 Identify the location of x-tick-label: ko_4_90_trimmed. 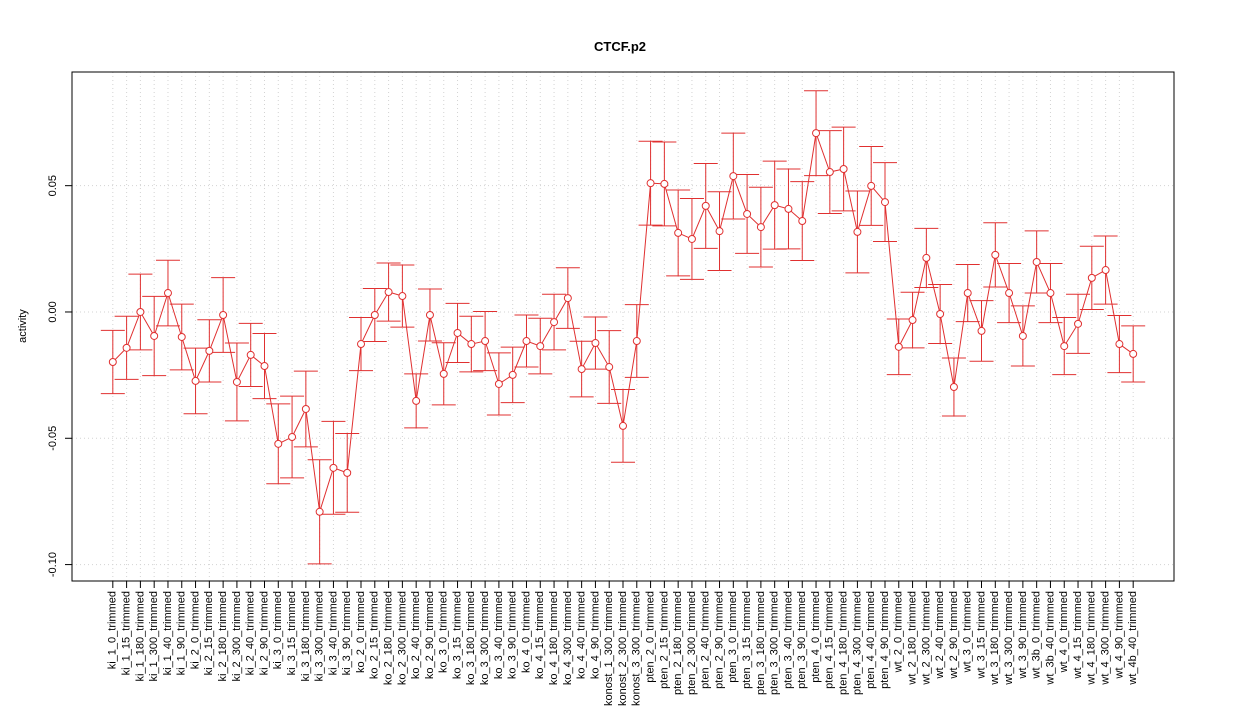
(595, 635).